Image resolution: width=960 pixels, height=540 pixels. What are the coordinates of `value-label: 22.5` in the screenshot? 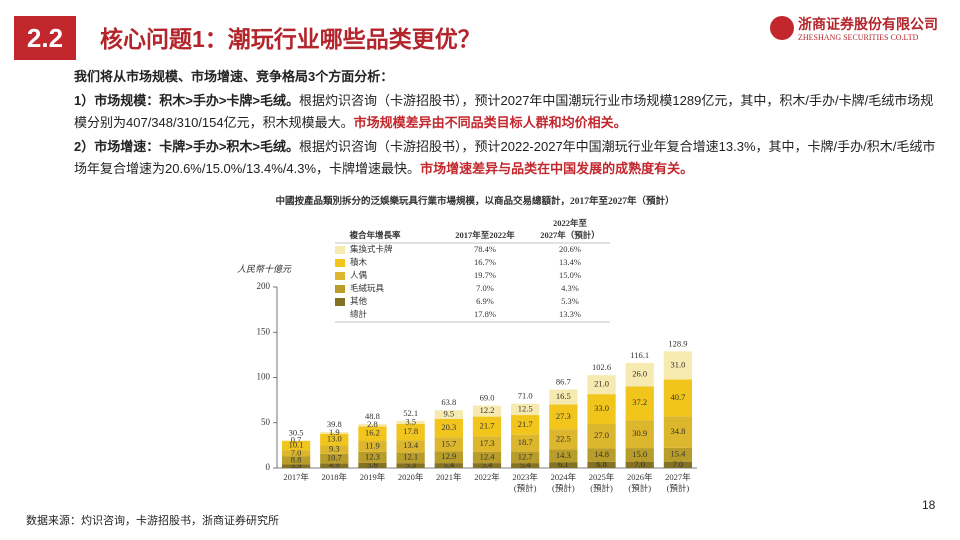 It's located at (563, 438).